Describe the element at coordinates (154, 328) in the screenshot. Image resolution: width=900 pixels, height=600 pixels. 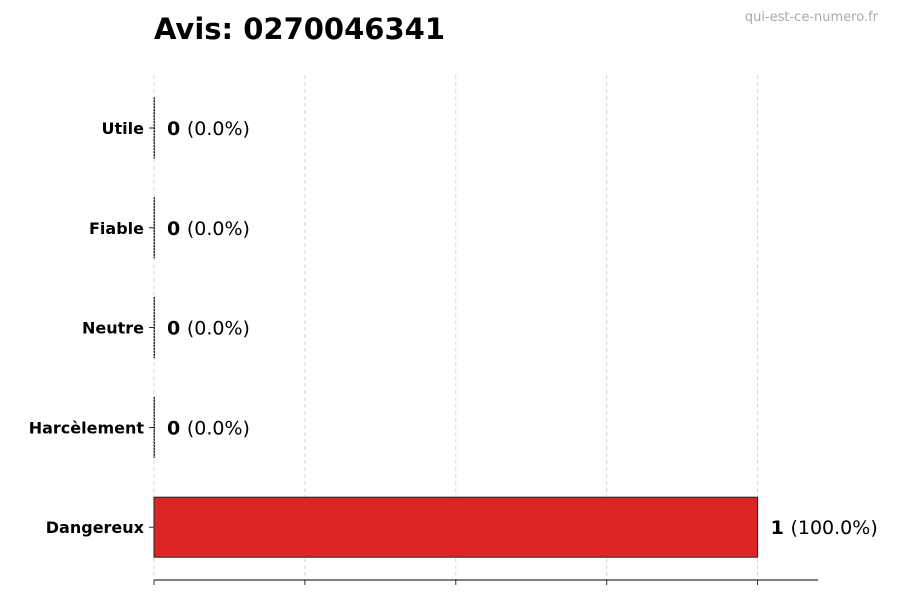
I see `bar-neutre` at that location.